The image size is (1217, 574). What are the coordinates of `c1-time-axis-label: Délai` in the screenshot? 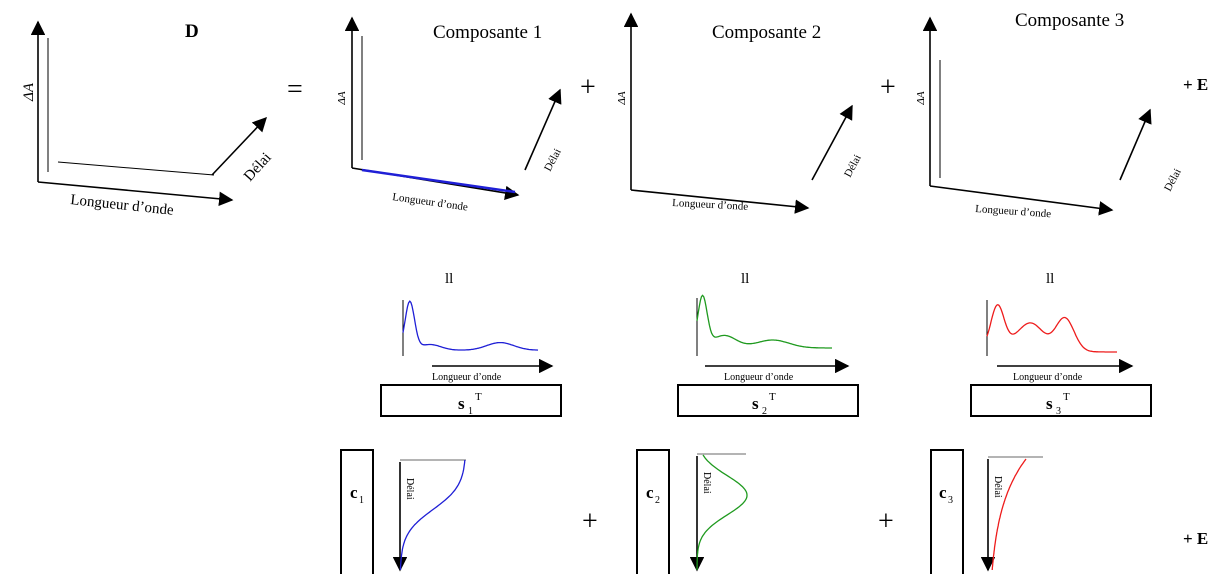 It's located at (409, 489).